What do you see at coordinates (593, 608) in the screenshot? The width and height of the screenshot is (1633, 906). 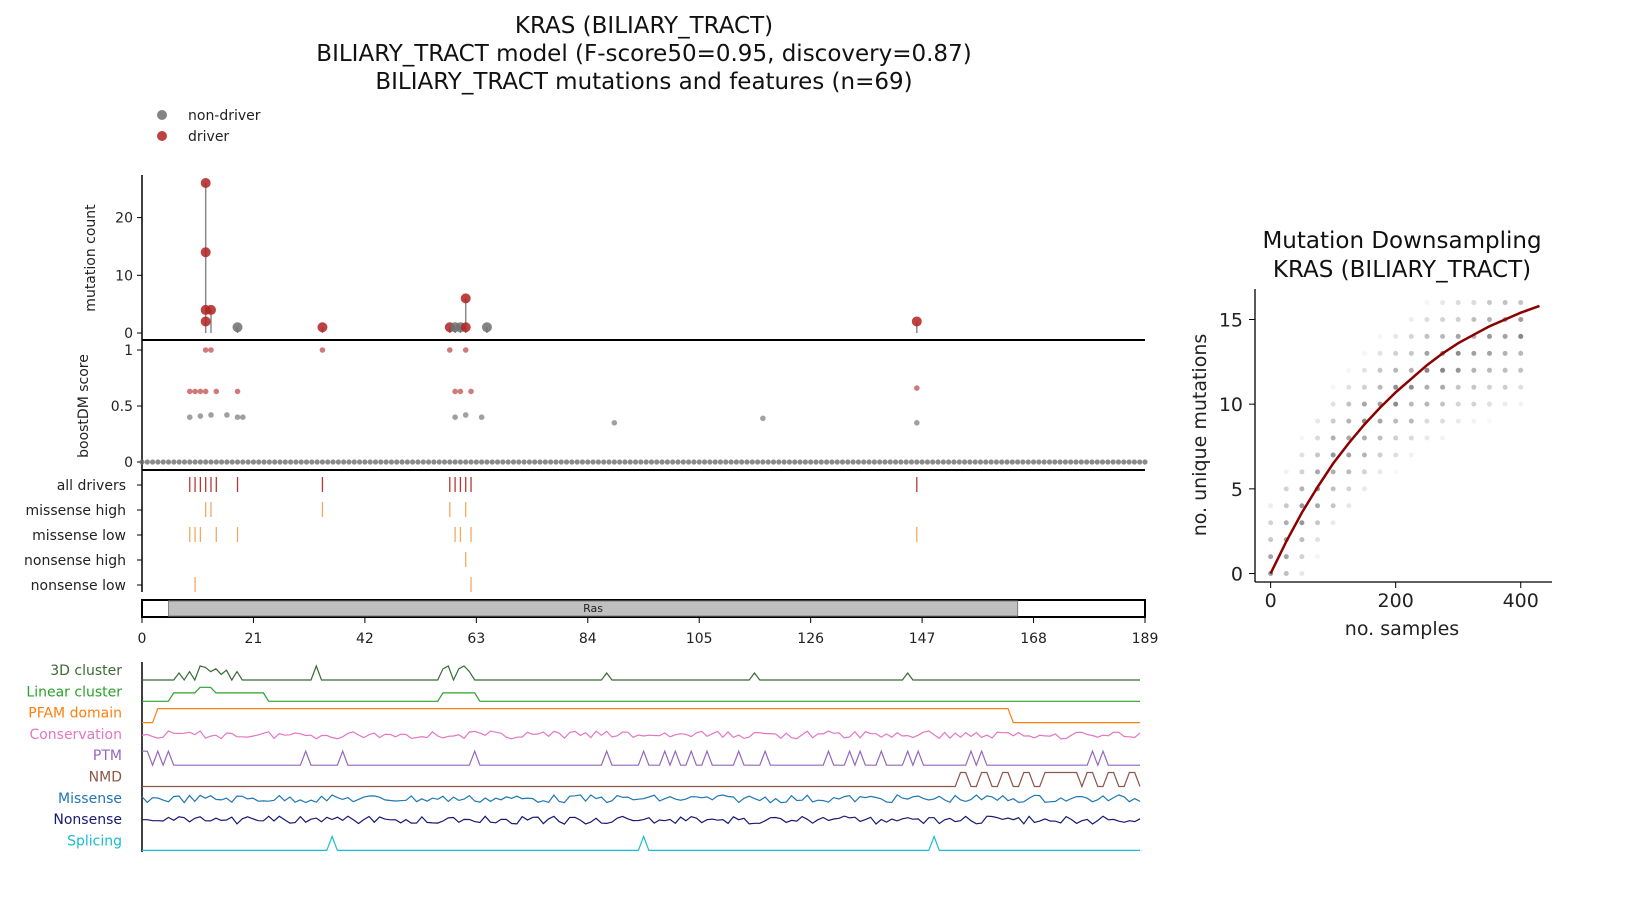 I see `domain-label: Ras` at bounding box center [593, 608].